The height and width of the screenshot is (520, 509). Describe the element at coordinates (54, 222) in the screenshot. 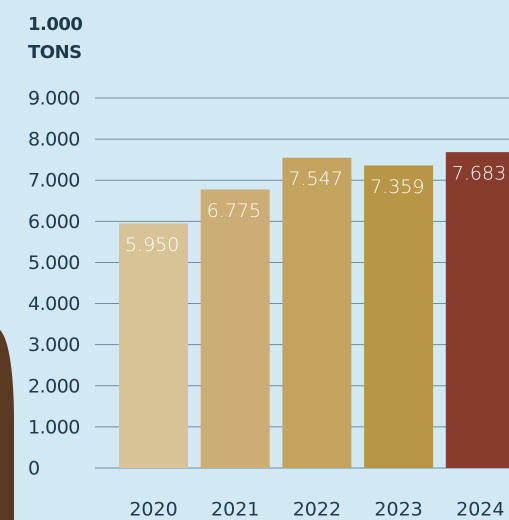

I see `y-tick-label: 6.000` at that location.